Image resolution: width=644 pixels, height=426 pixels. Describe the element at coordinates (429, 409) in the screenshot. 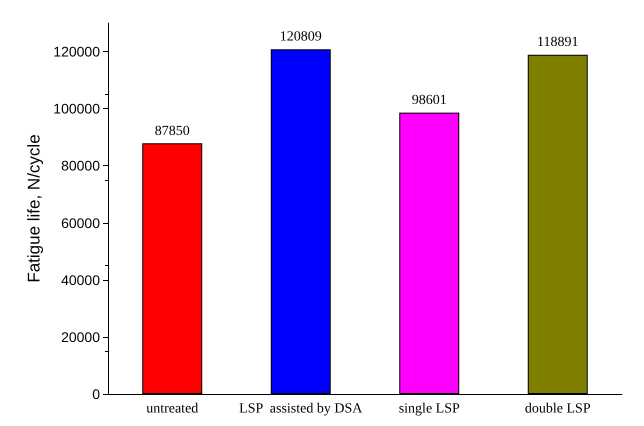

I see `x-tick-label: single LSP` at that location.